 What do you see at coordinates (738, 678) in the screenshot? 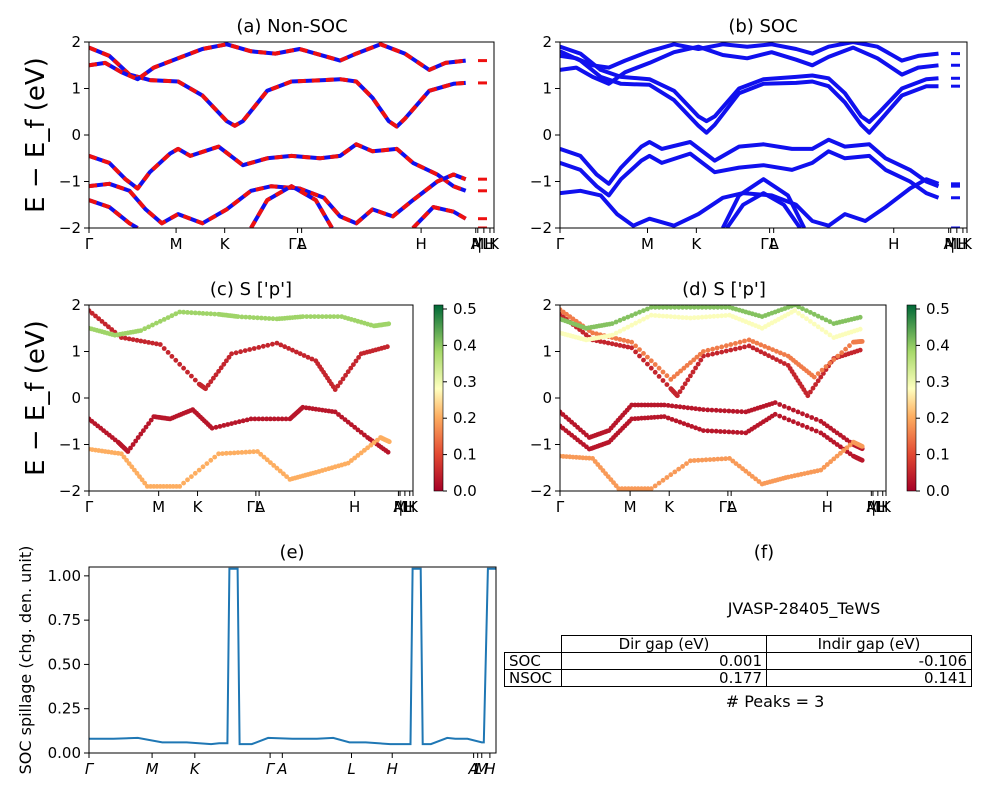
I see `gap-table-row-nsoc: NSOC 0.177 0.141` at bounding box center [738, 678].